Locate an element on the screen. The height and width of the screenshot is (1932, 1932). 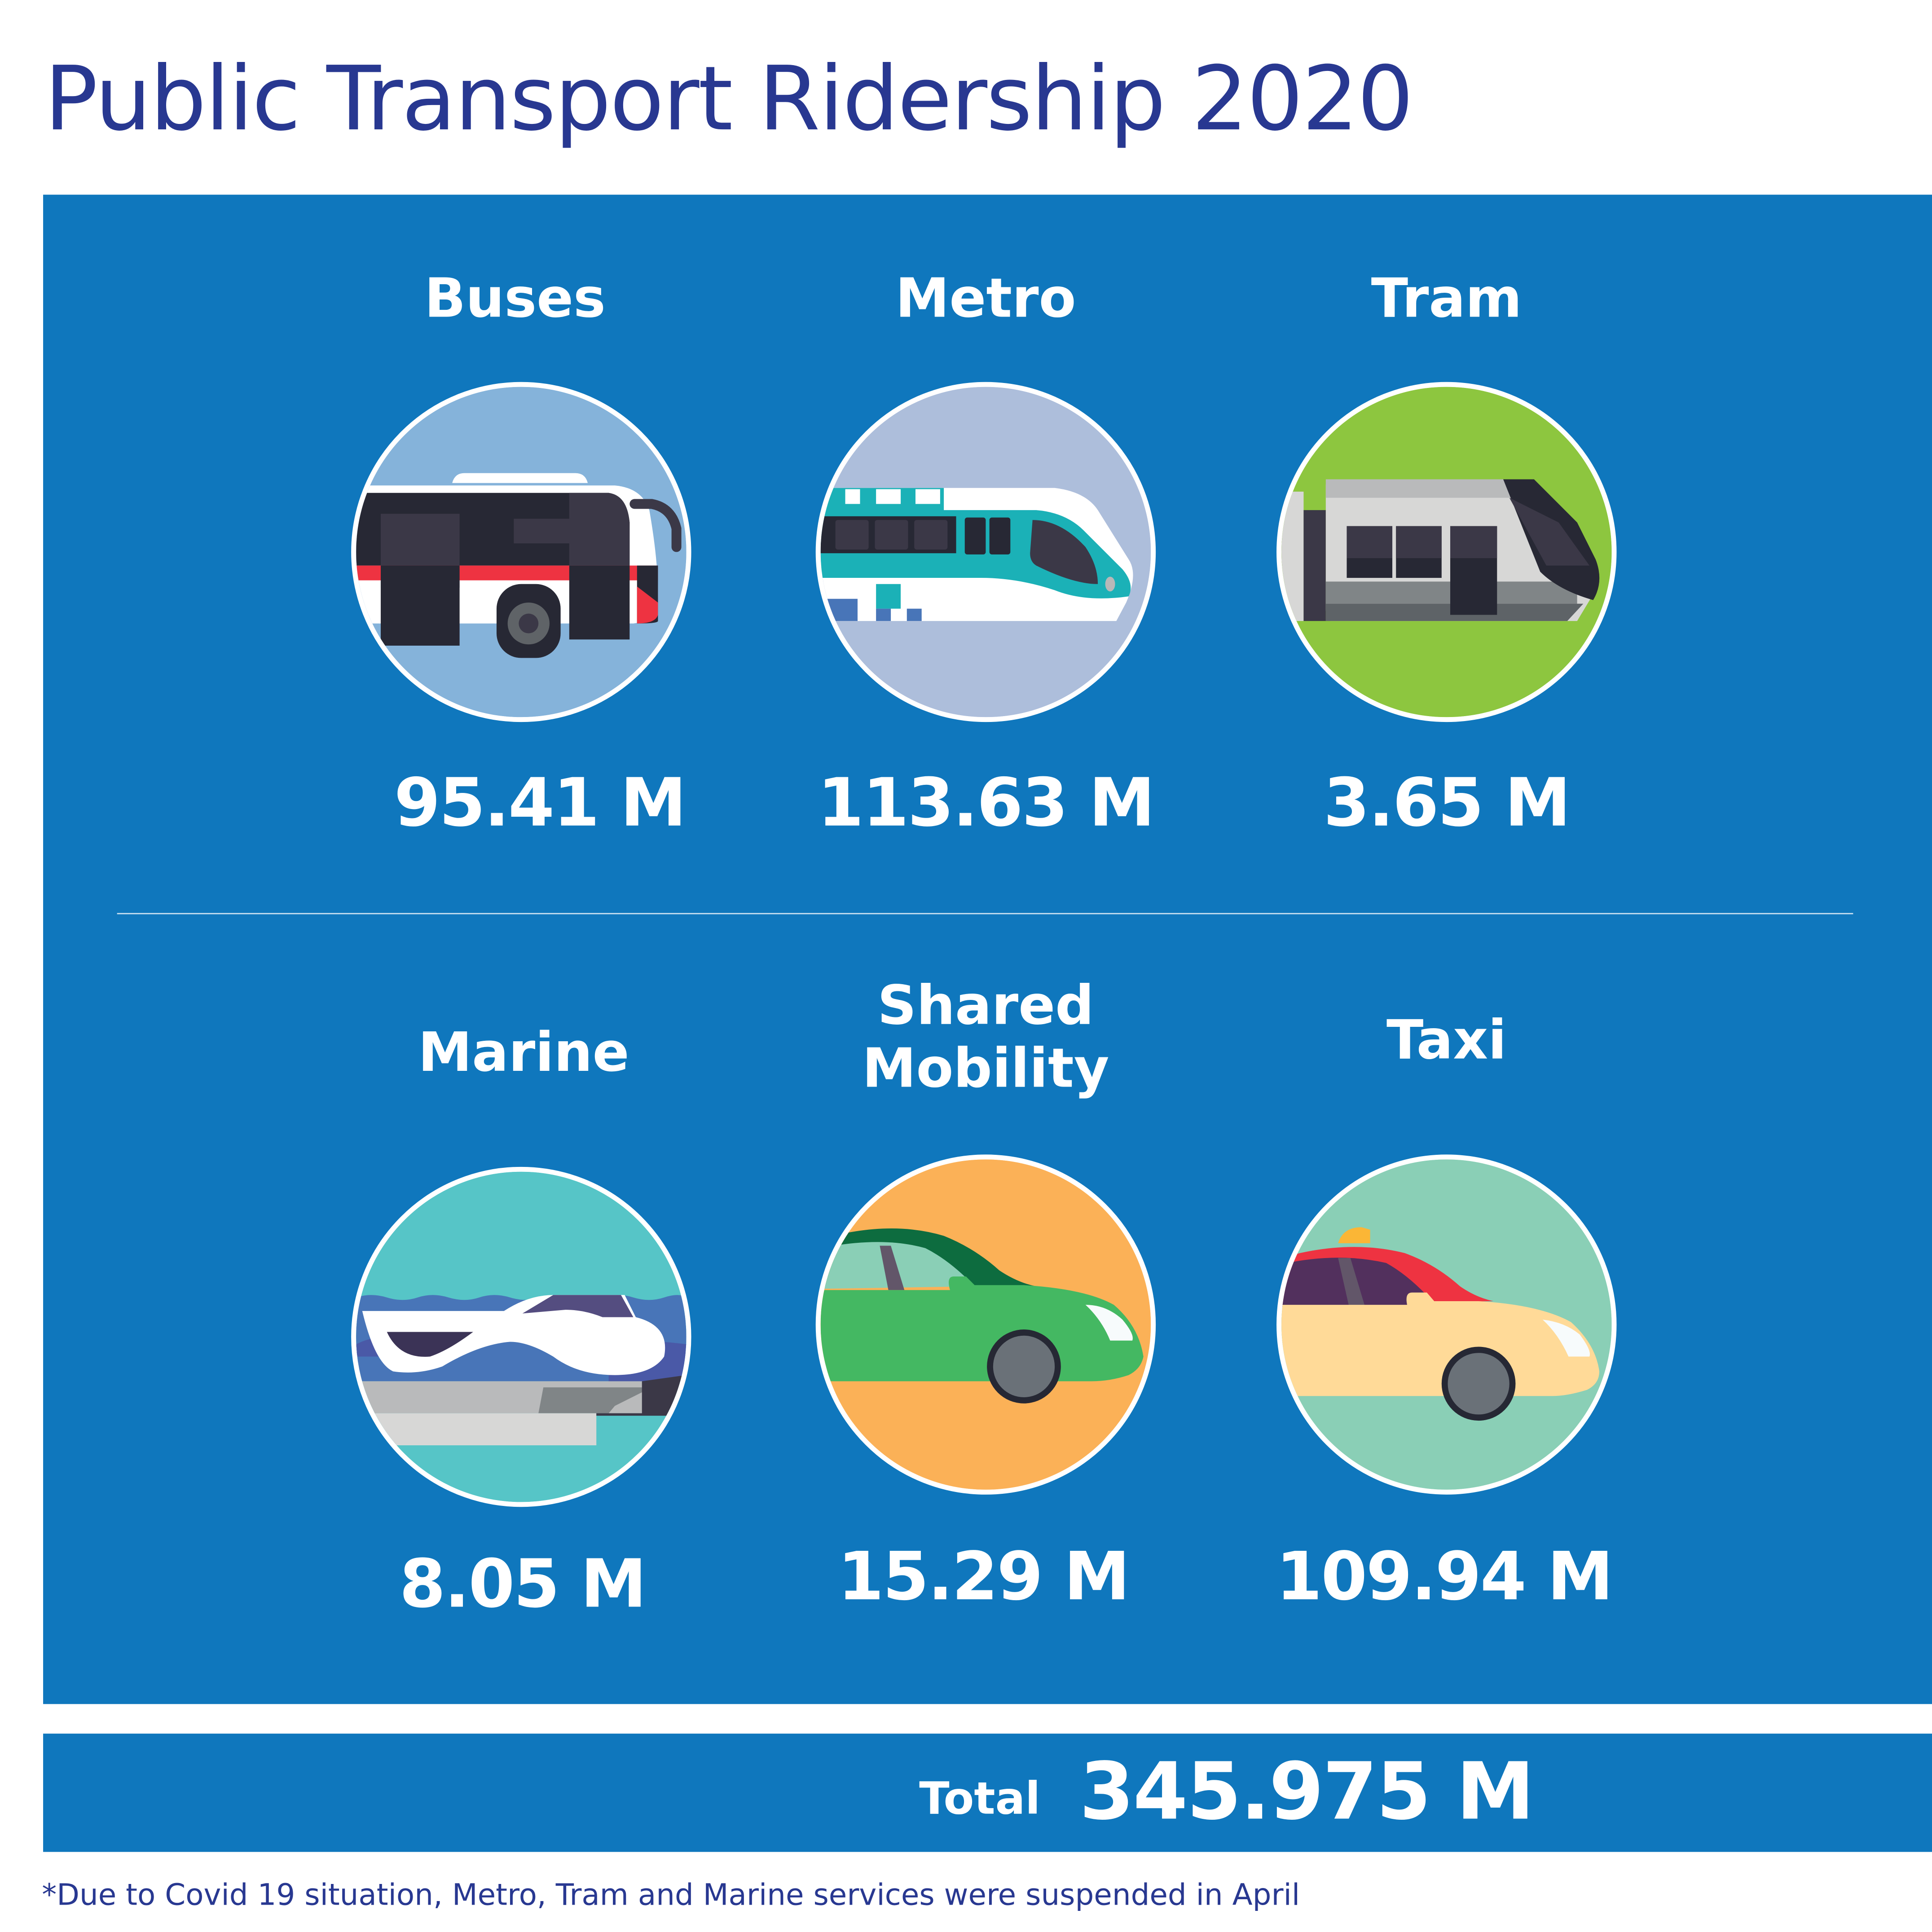
total-bar is located at coordinates (987, 1793).